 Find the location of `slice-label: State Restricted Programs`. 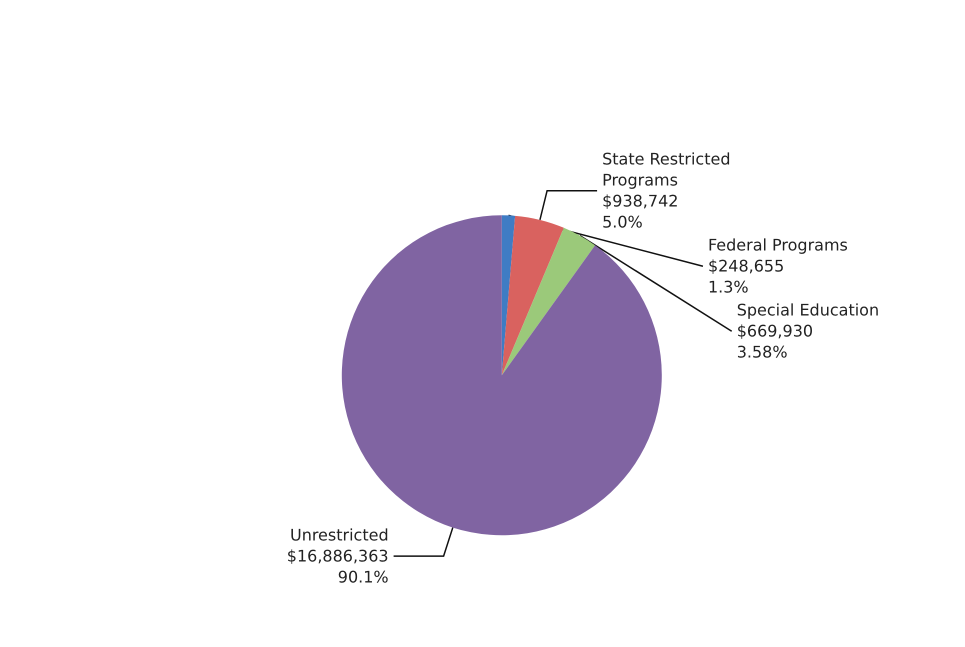

slice-label: State Restricted Programs is located at coordinates (669, 170).